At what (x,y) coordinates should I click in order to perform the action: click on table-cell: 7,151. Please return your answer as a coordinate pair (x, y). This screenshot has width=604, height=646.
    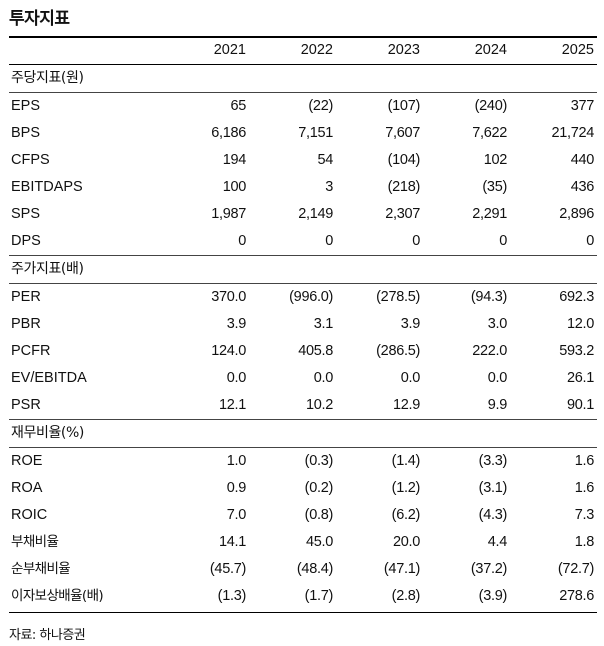
    Looking at the image, I should click on (315, 133).